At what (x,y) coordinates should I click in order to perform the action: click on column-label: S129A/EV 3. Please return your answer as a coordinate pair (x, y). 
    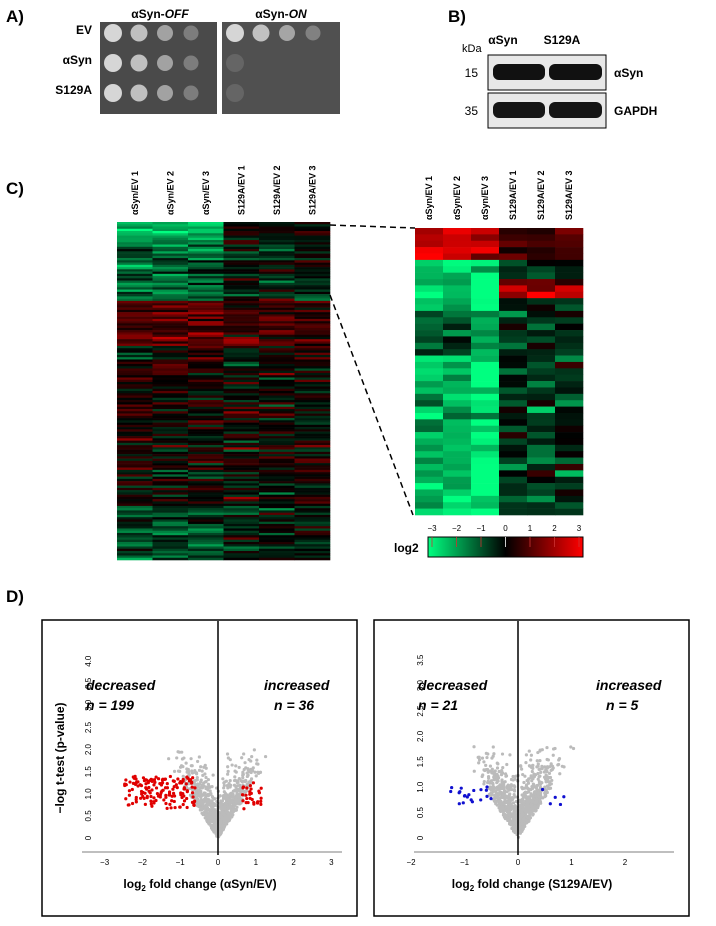
    Looking at the image, I should click on (569, 195).